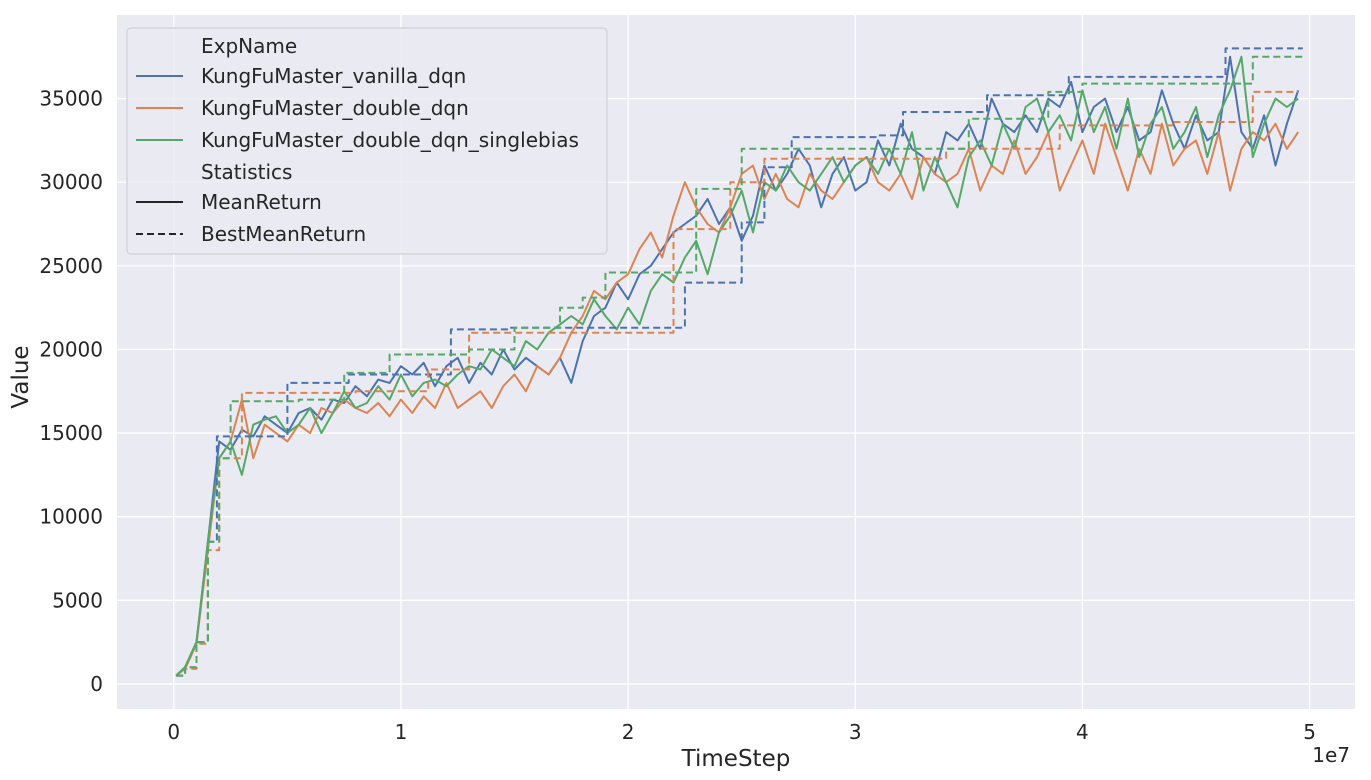 The width and height of the screenshot is (1371, 780). Describe the element at coordinates (71, 266) in the screenshot. I see `y-tick-label: 25000` at that location.